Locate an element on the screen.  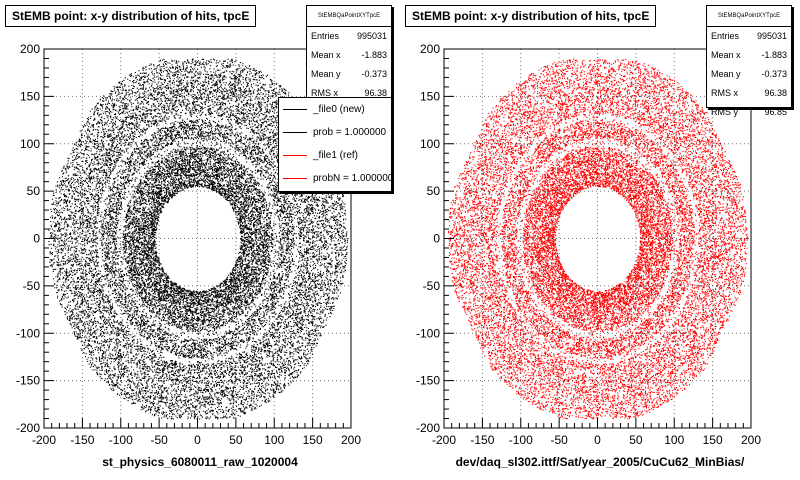
legend-entry: prob = 1.000000 is located at coordinates (335, 132).